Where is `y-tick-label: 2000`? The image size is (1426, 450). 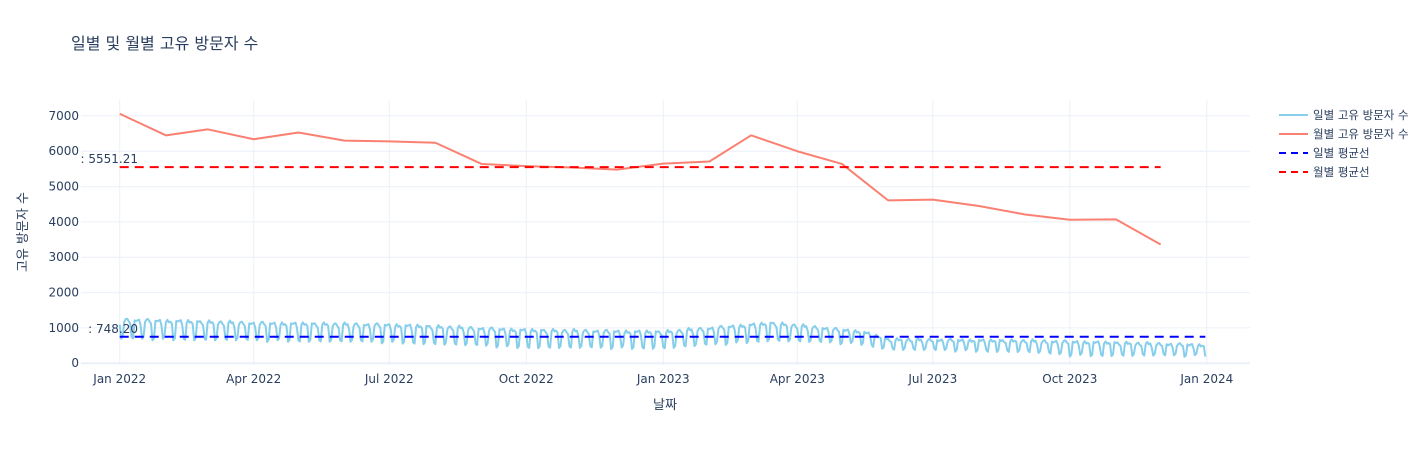
y-tick-label: 2000 is located at coordinates (63, 293).